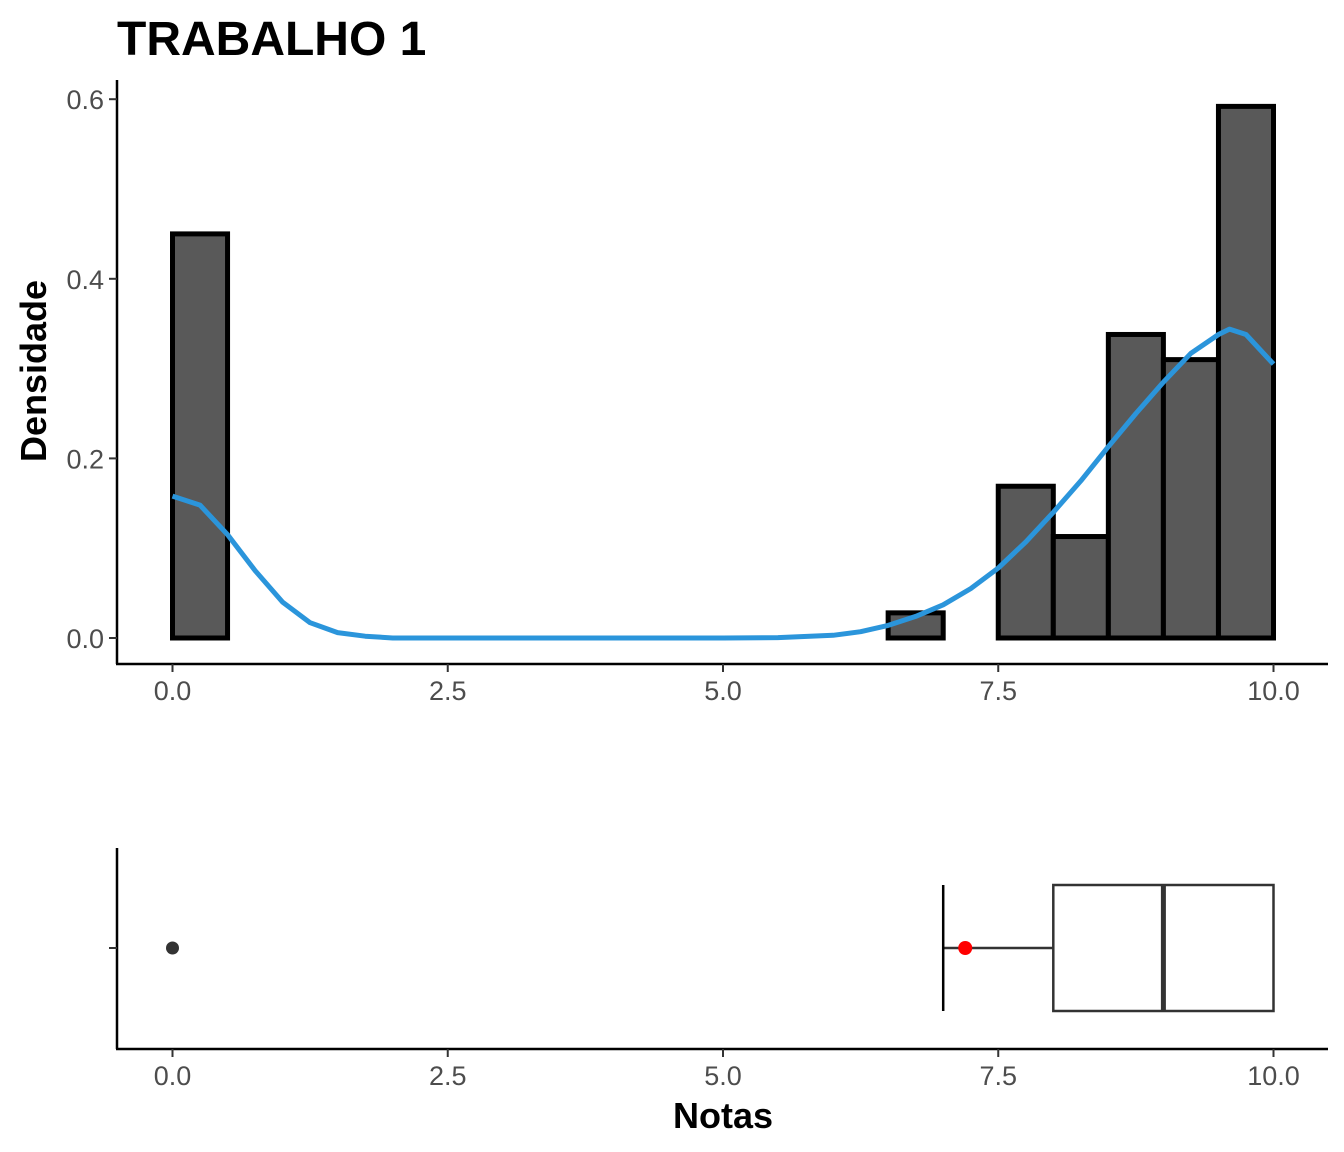  What do you see at coordinates (85, 100) in the screenshot?
I see `y-tick-label-3: 0.6` at bounding box center [85, 100].